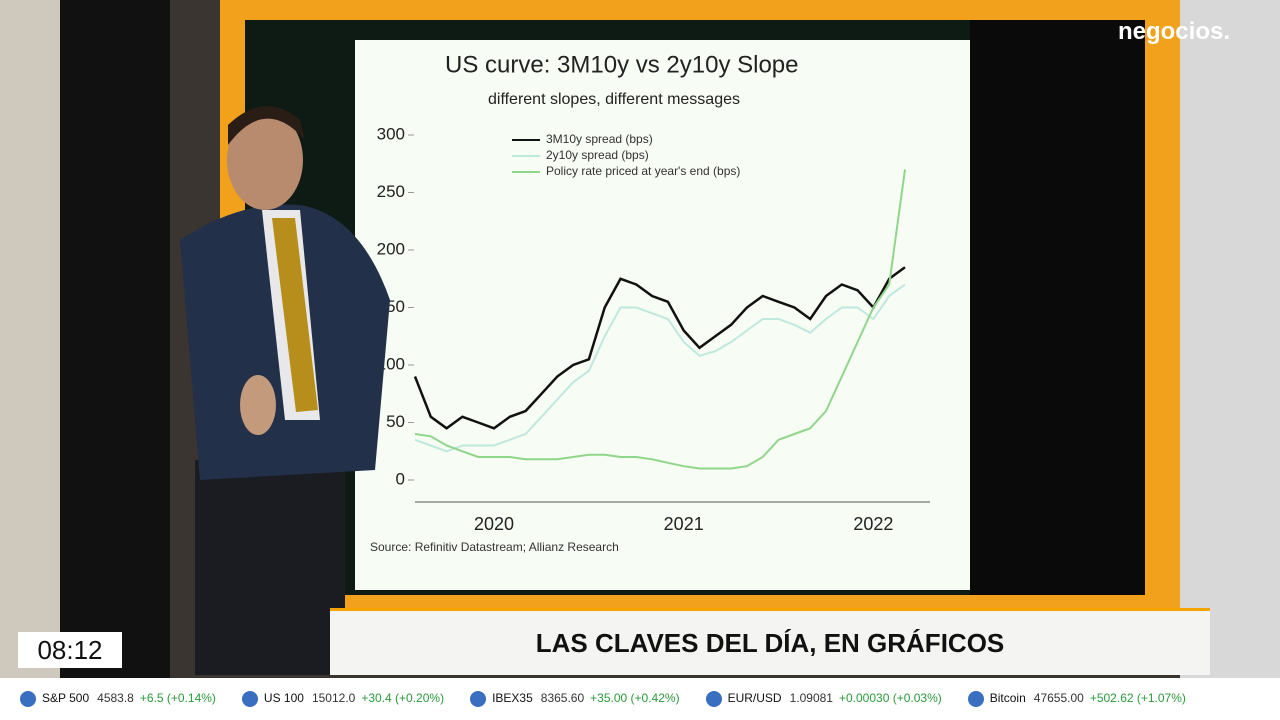 Image resolution: width=1280 pixels, height=720 pixels. What do you see at coordinates (494, 524) in the screenshot?
I see `x-tick-label: 2020` at bounding box center [494, 524].